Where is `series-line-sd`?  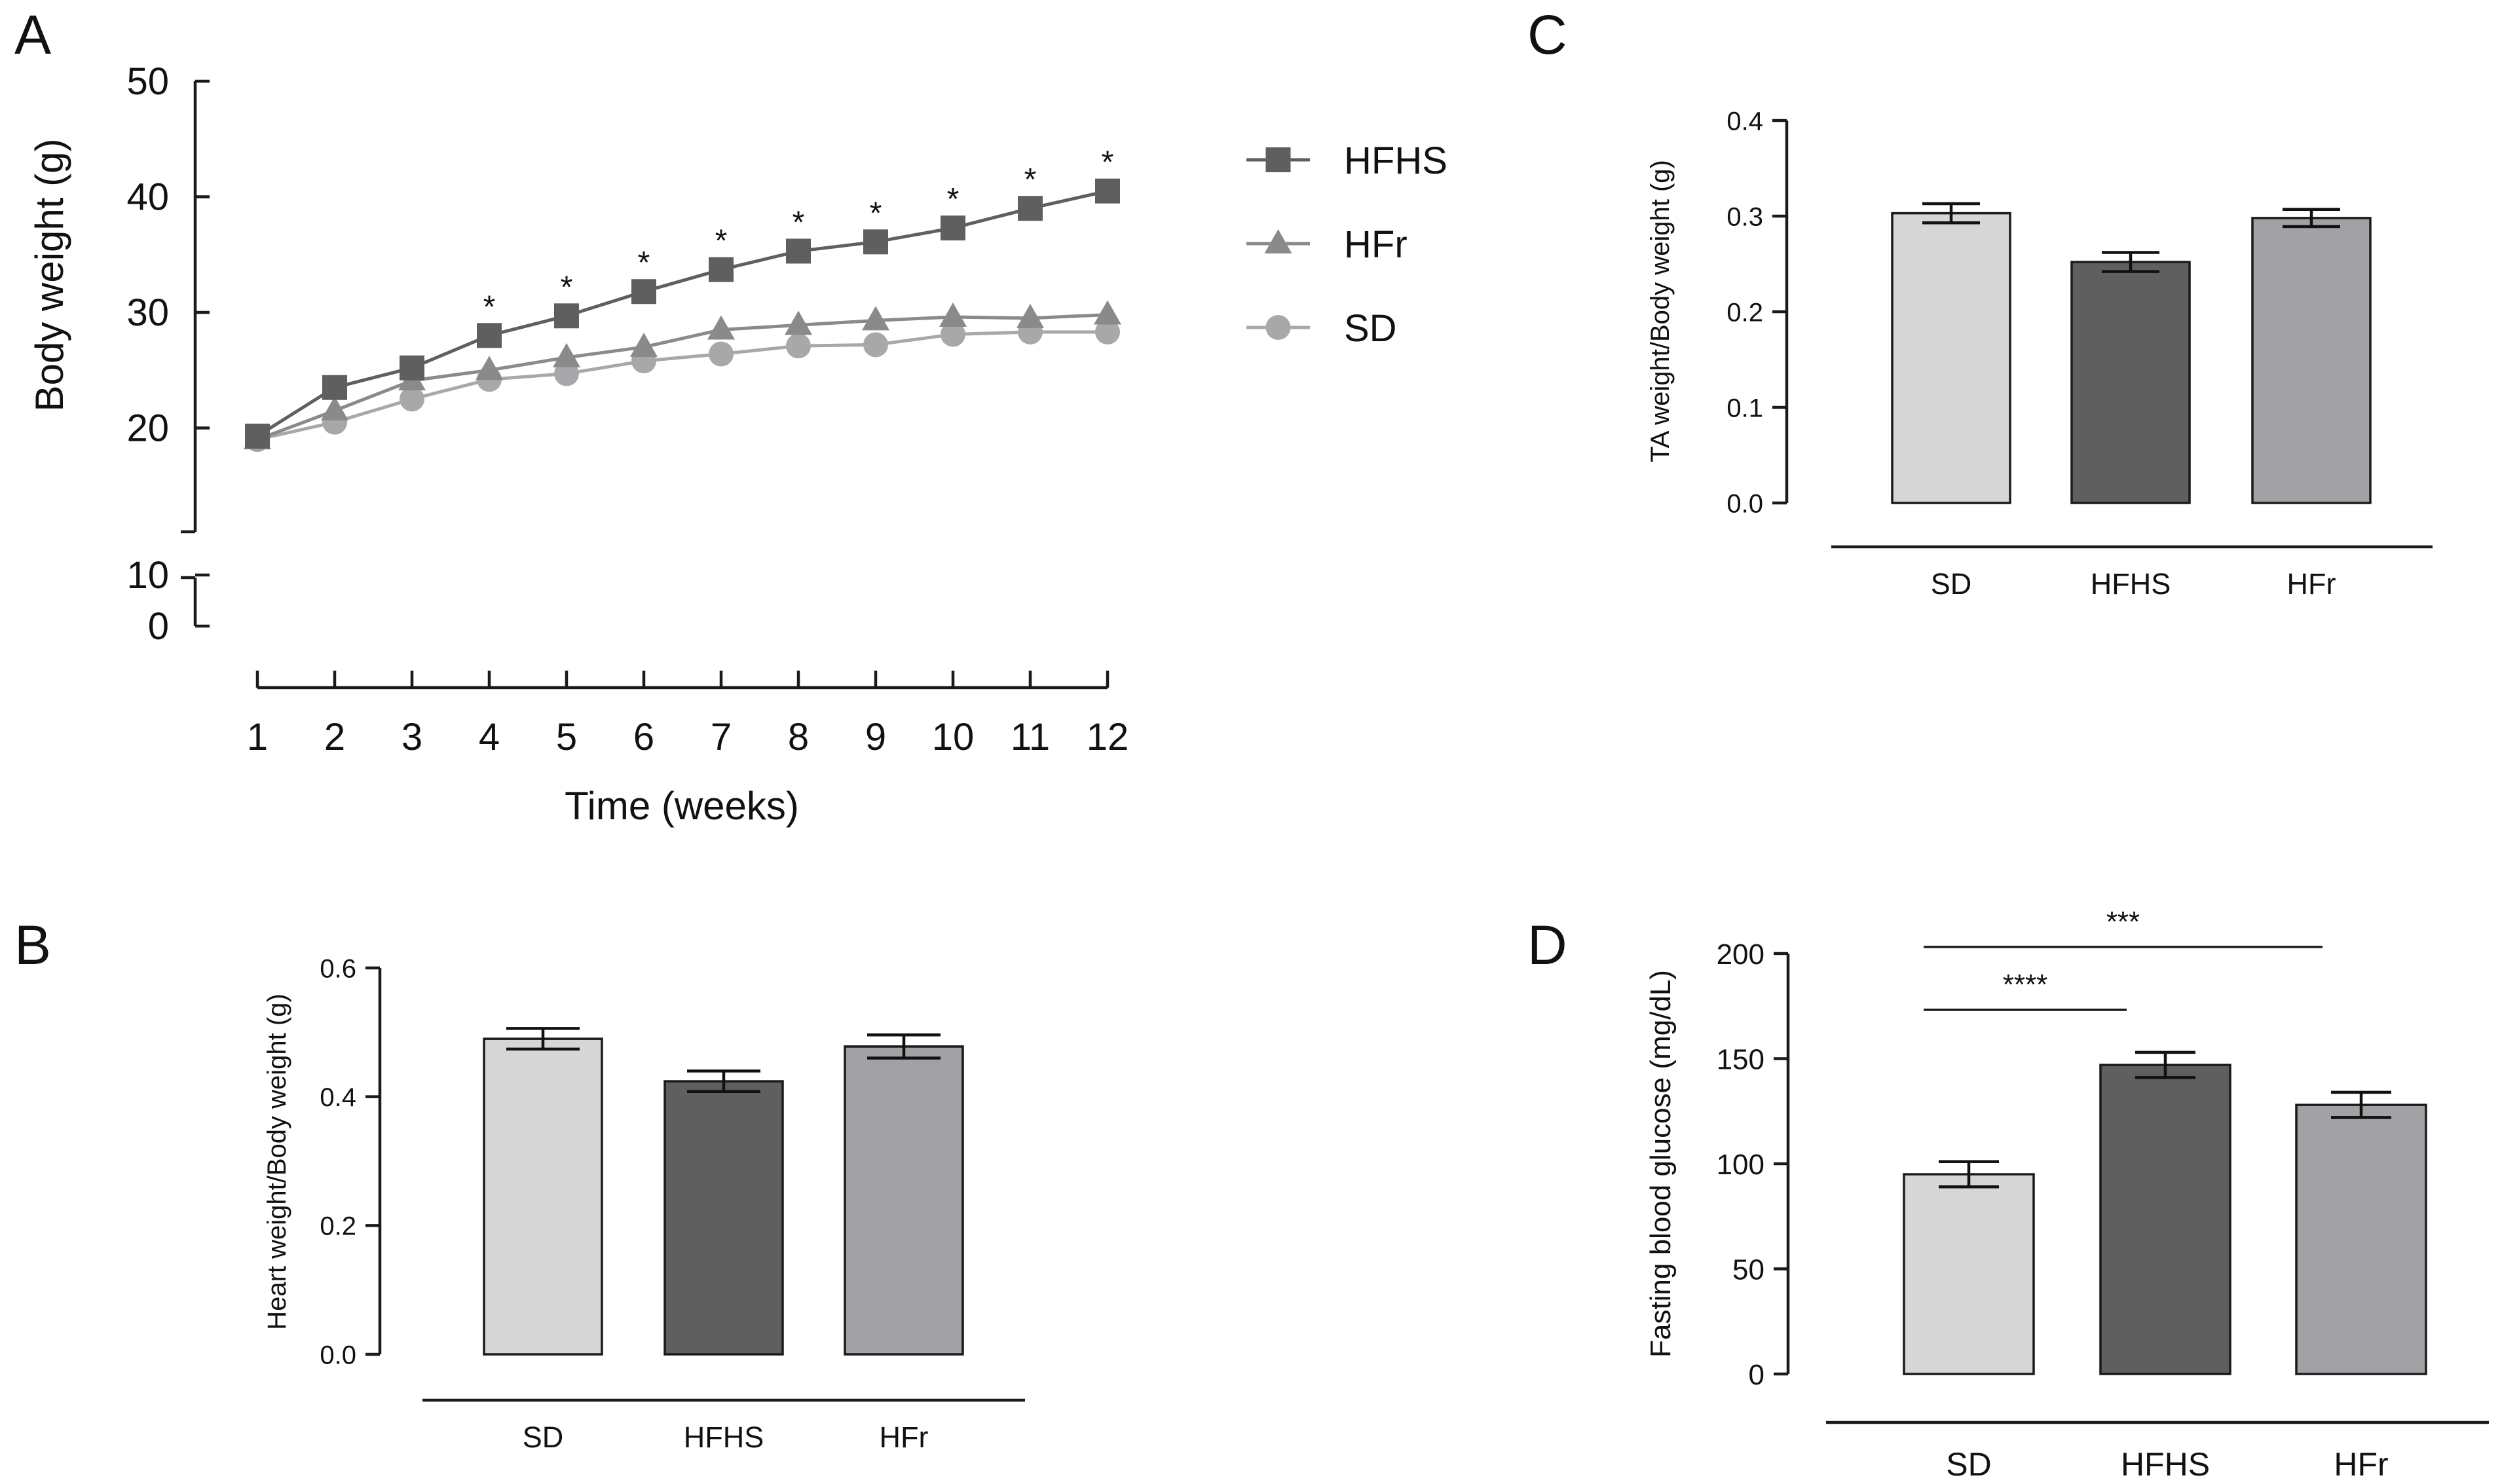
series-line-sd is located at coordinates (682, 385).